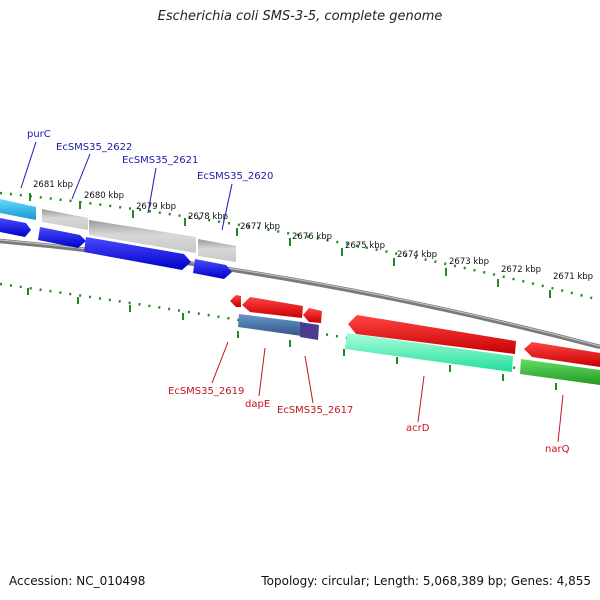  Describe the element at coordinates (208, 217) in the screenshot. I see `kbp-tick-label: 2678 kbp` at that location.